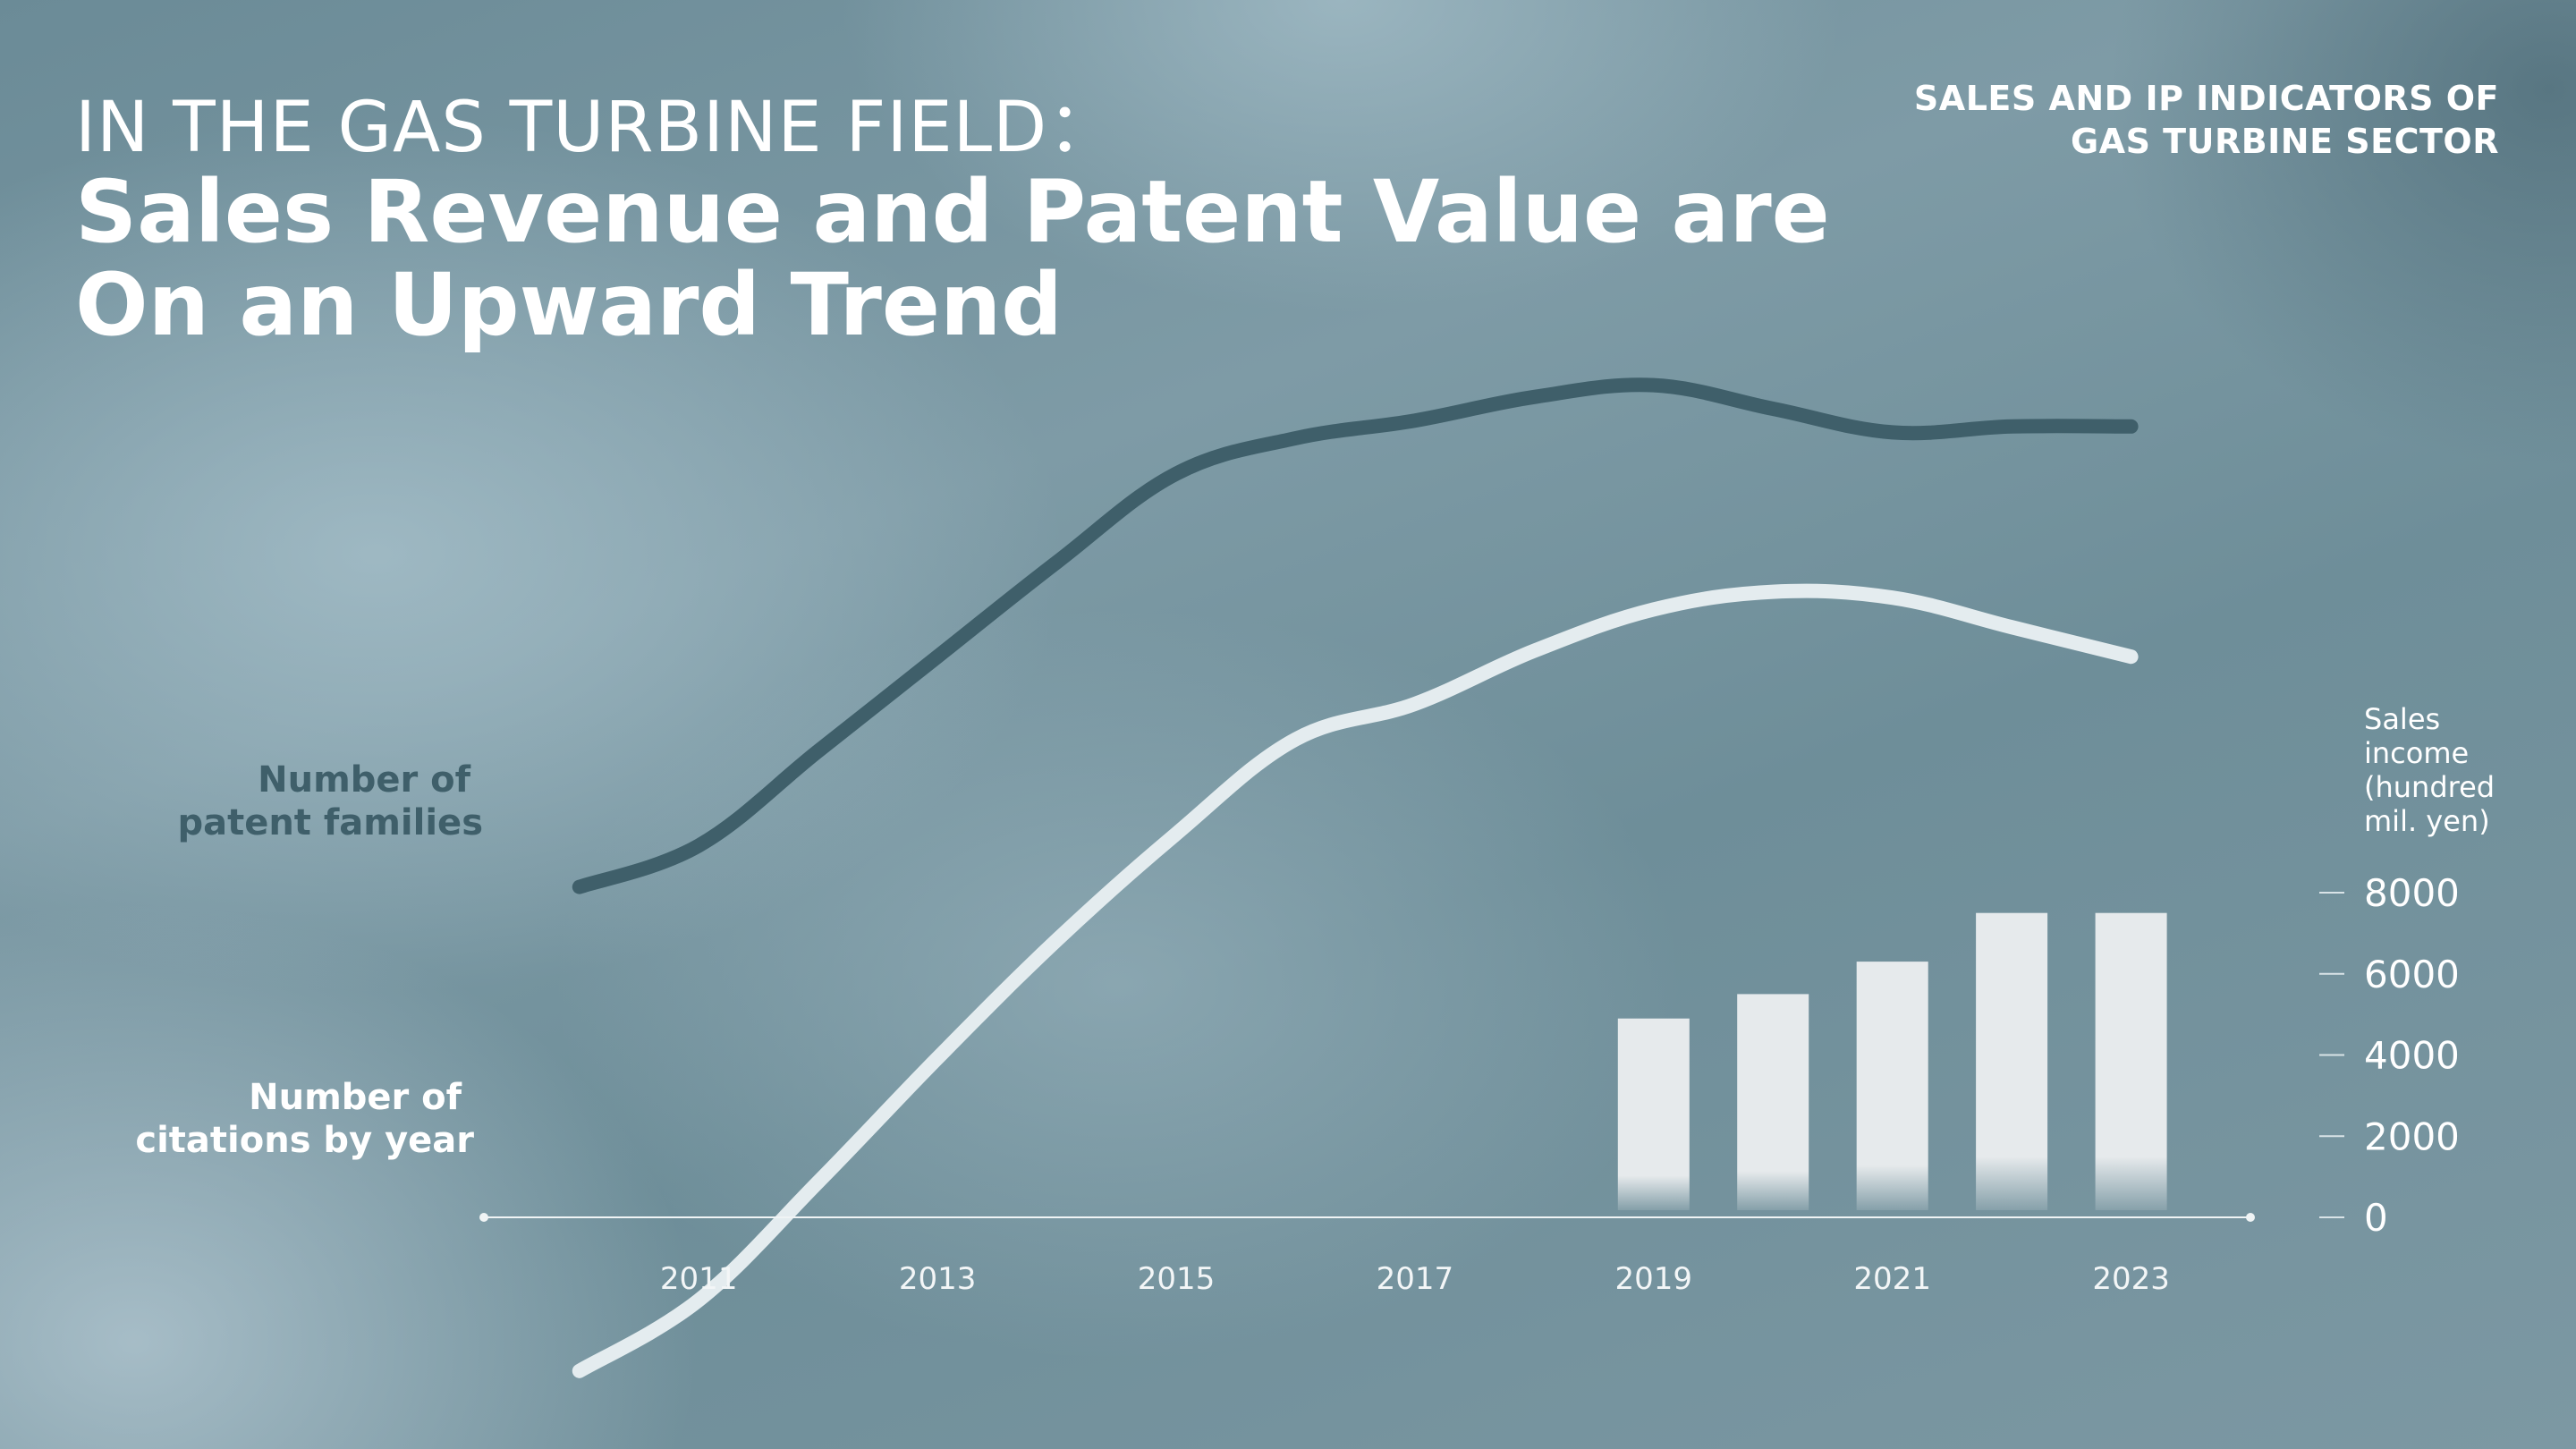 The height and width of the screenshot is (1449, 2576). I want to click on right-axis-title-line-1: Sales, so click(2402, 719).